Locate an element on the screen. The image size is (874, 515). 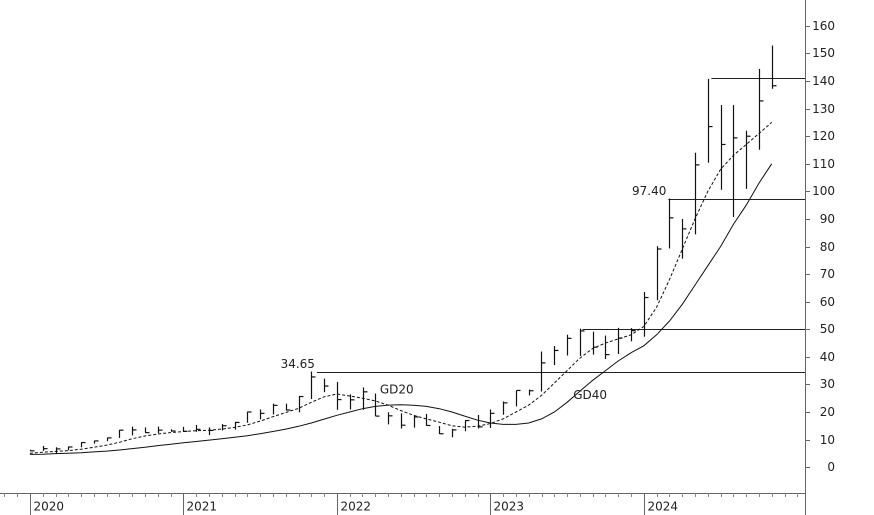
y-tick-label: 30 is located at coordinates (827, 384).